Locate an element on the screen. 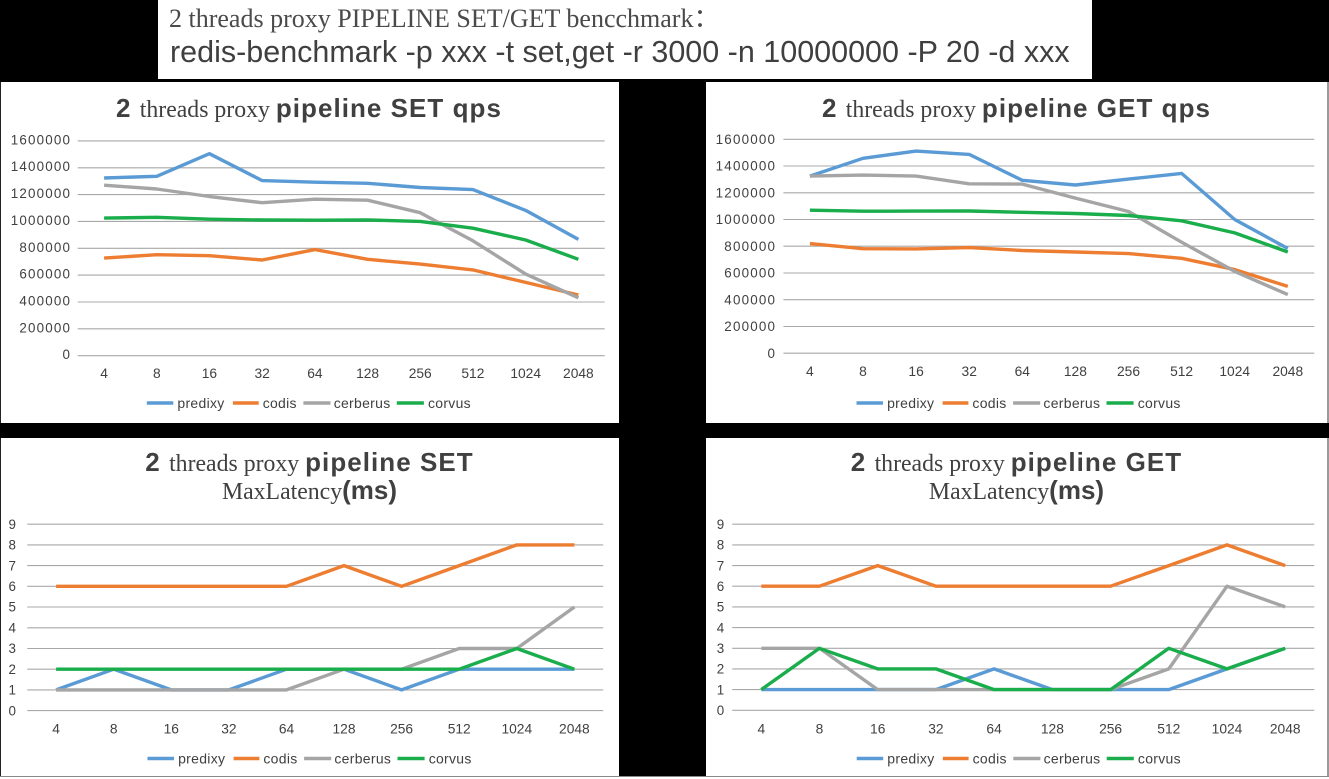 The width and height of the screenshot is (1329, 779). svg-text:2 threads proxy pipeline GET q: 2 threads proxy pipeline GET qps is located at coordinates (1015, 108).